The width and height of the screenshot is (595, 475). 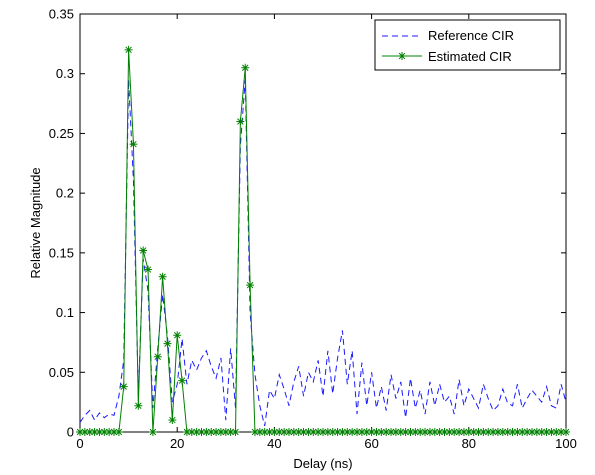 I want to click on legend-asterisk, so click(x=402, y=56).